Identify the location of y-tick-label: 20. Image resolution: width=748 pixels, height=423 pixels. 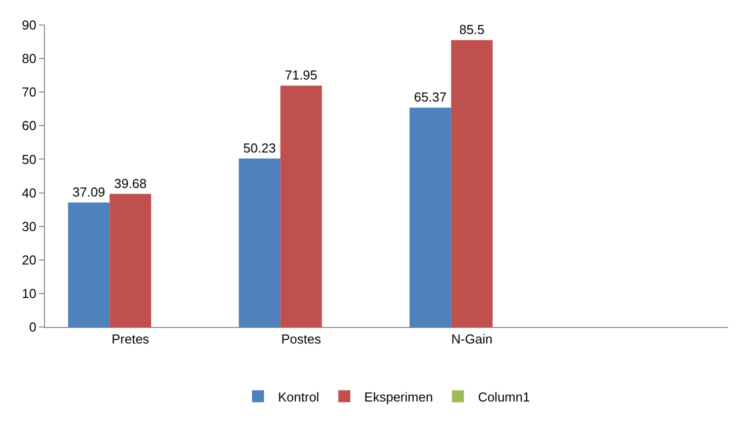
(29, 260).